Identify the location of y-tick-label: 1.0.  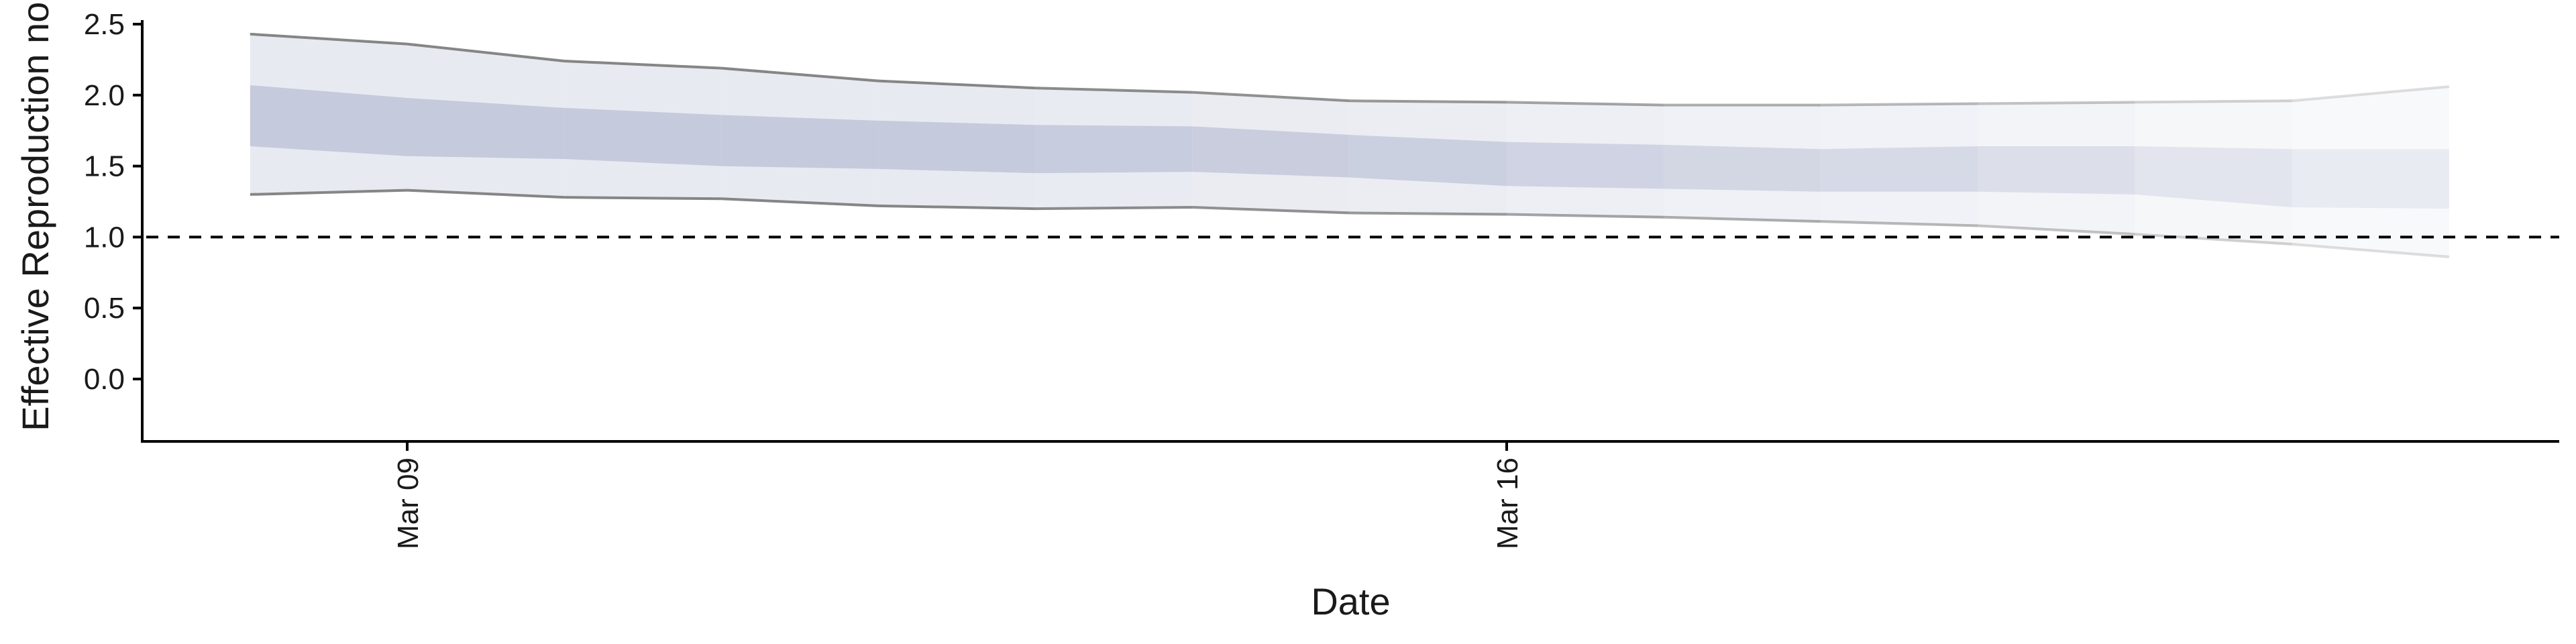
(104, 237).